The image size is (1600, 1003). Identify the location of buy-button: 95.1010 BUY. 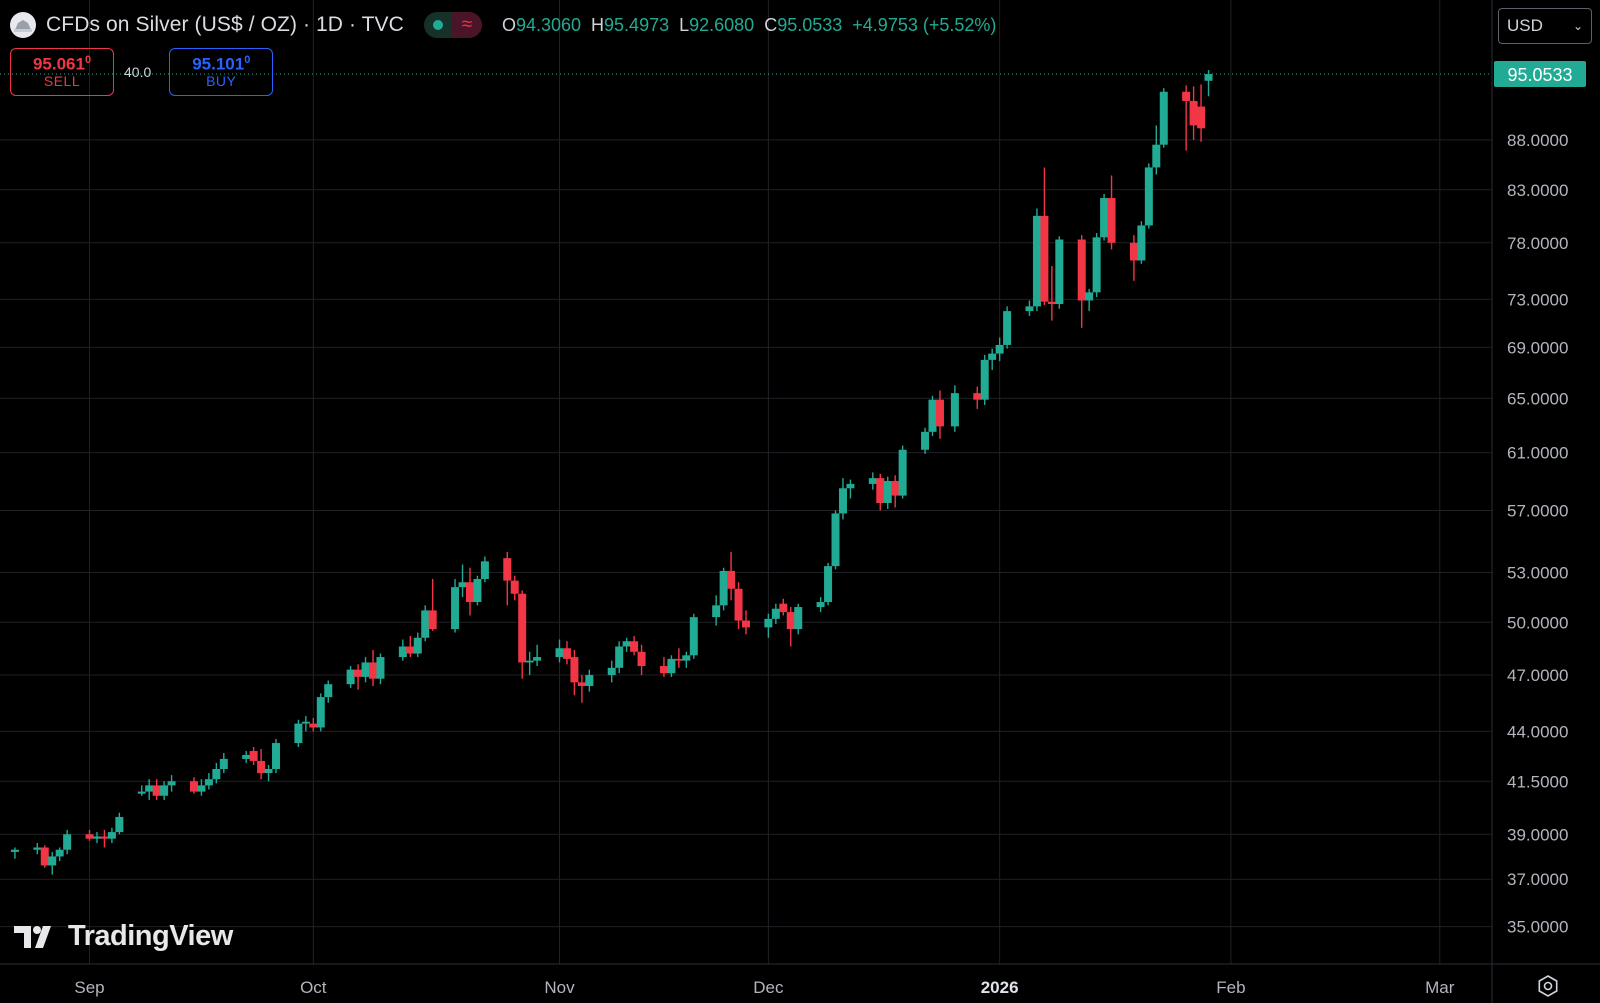
(221, 72).